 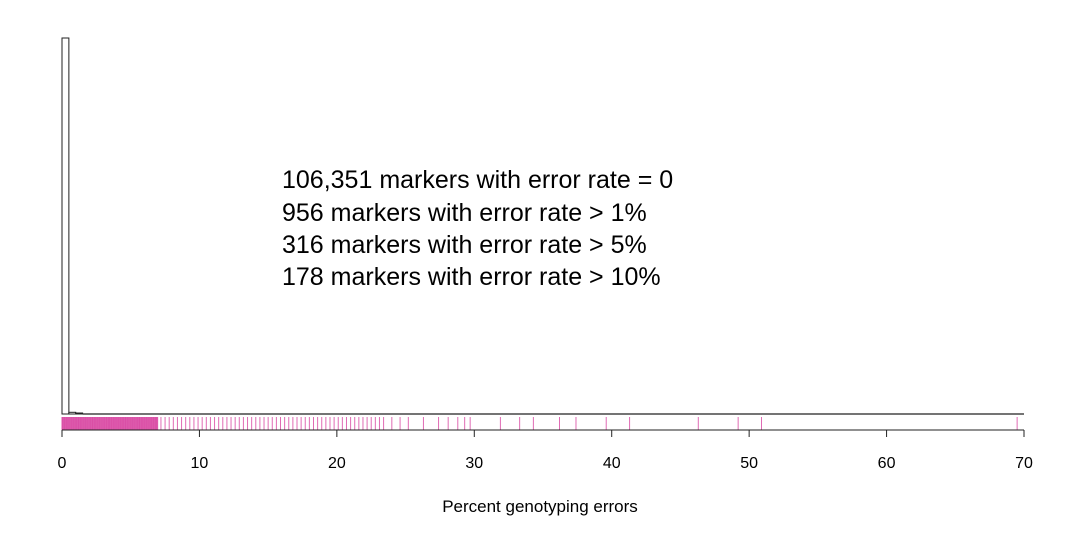 I want to click on x-axis-title: Percent genotyping errors, so click(x=540, y=506).